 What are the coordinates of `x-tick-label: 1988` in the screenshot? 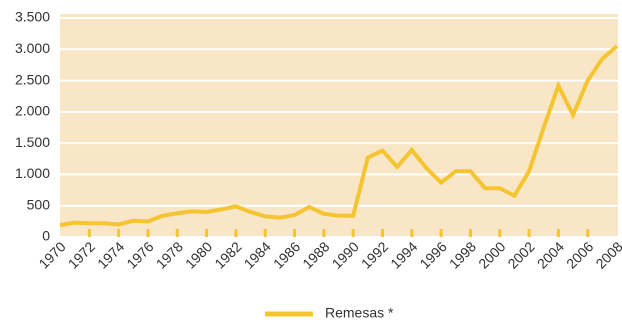 It's located at (315, 254).